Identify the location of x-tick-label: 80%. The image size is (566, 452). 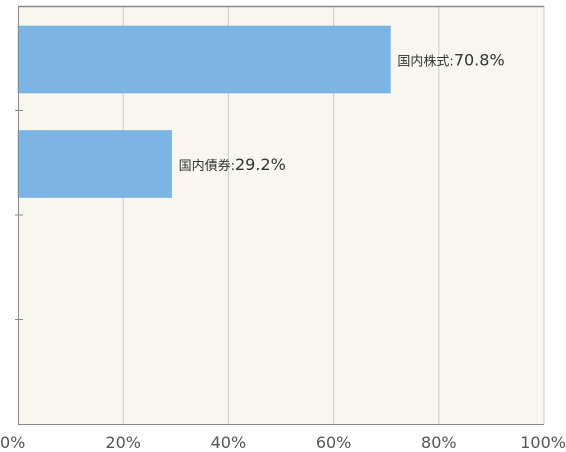
(439, 442).